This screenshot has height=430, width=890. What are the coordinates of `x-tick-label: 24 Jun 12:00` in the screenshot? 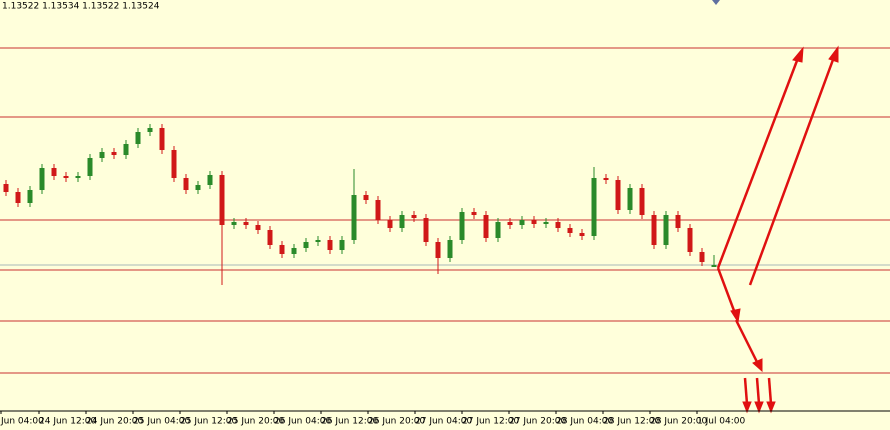 It's located at (67, 422).